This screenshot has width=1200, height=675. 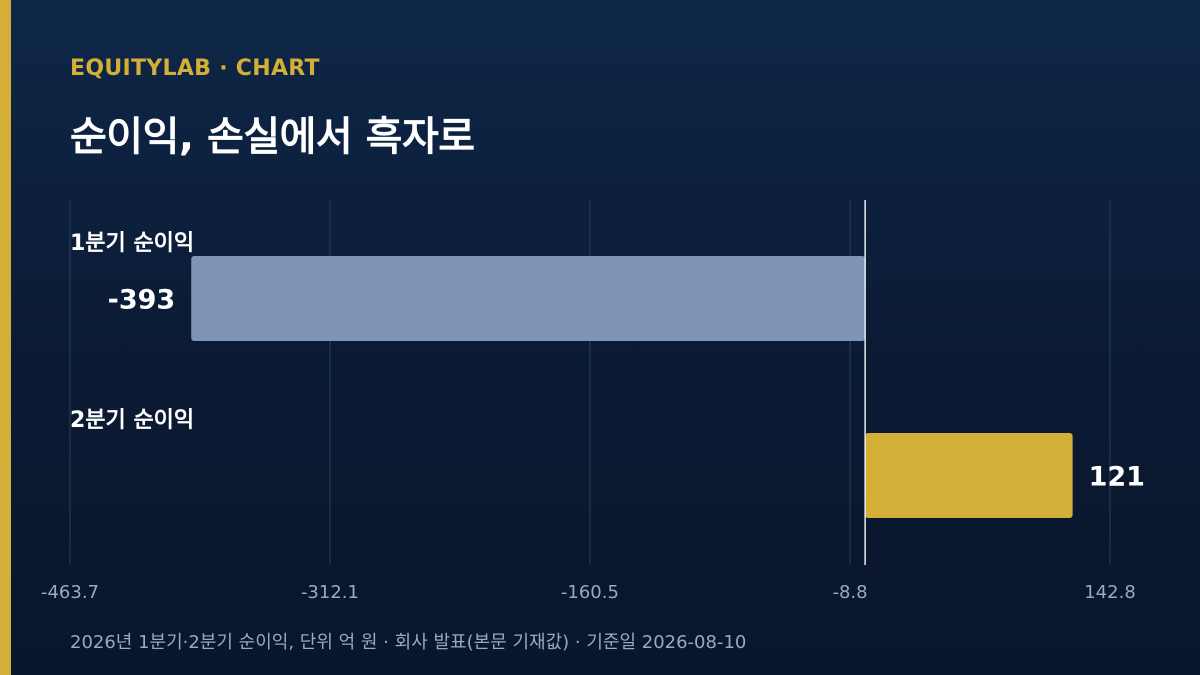 What do you see at coordinates (5, 337) in the screenshot?
I see `accent-bar` at bounding box center [5, 337].